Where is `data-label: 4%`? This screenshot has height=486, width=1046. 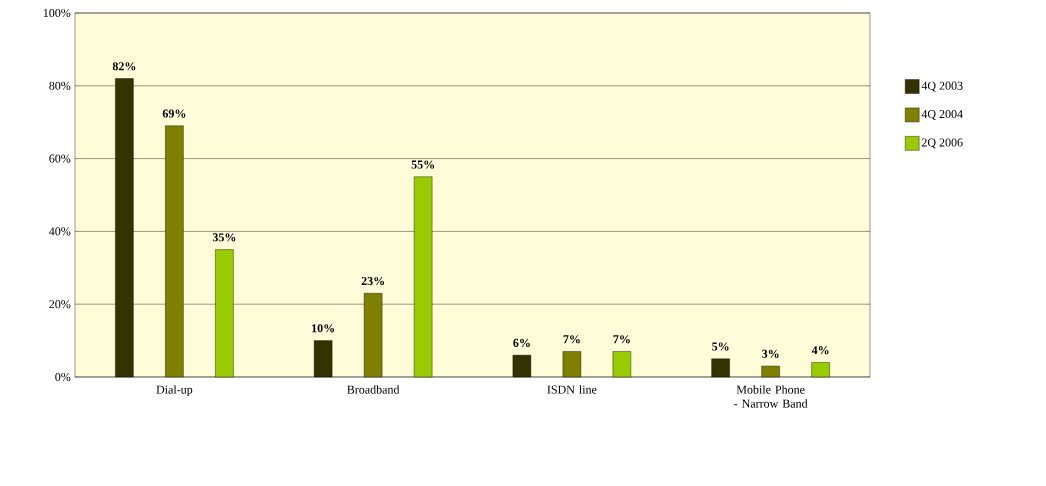
data-label: 4% is located at coordinates (820, 350).